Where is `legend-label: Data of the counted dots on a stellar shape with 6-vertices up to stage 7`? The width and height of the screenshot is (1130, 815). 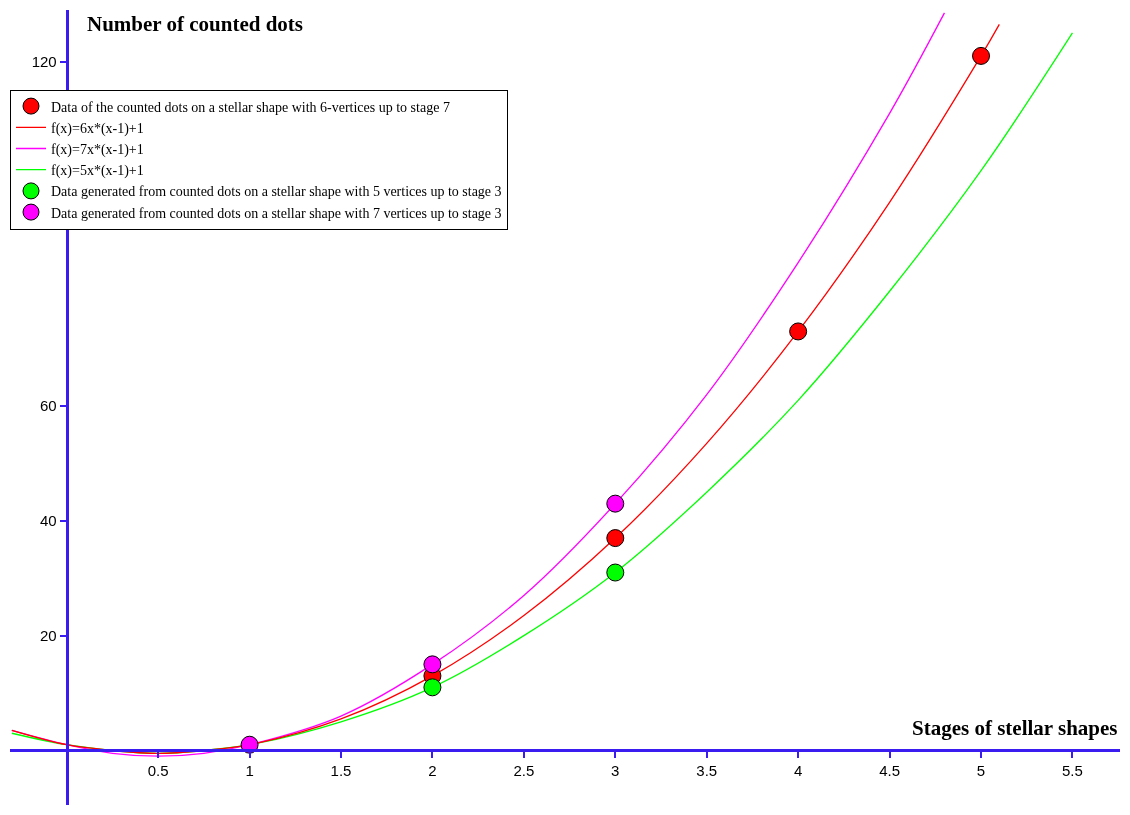 legend-label: Data of the counted dots on a stellar shape with 6-vertices up to stage 7 is located at coordinates (250, 107).